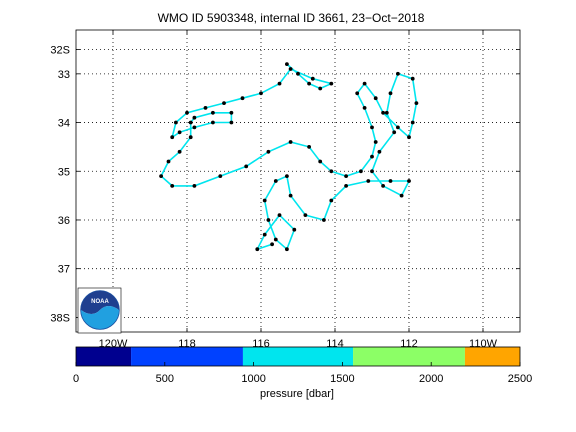 The image size is (576, 432). What do you see at coordinates (64, 75) in the screenshot?
I see `y-tick-label: 33` at bounding box center [64, 75].